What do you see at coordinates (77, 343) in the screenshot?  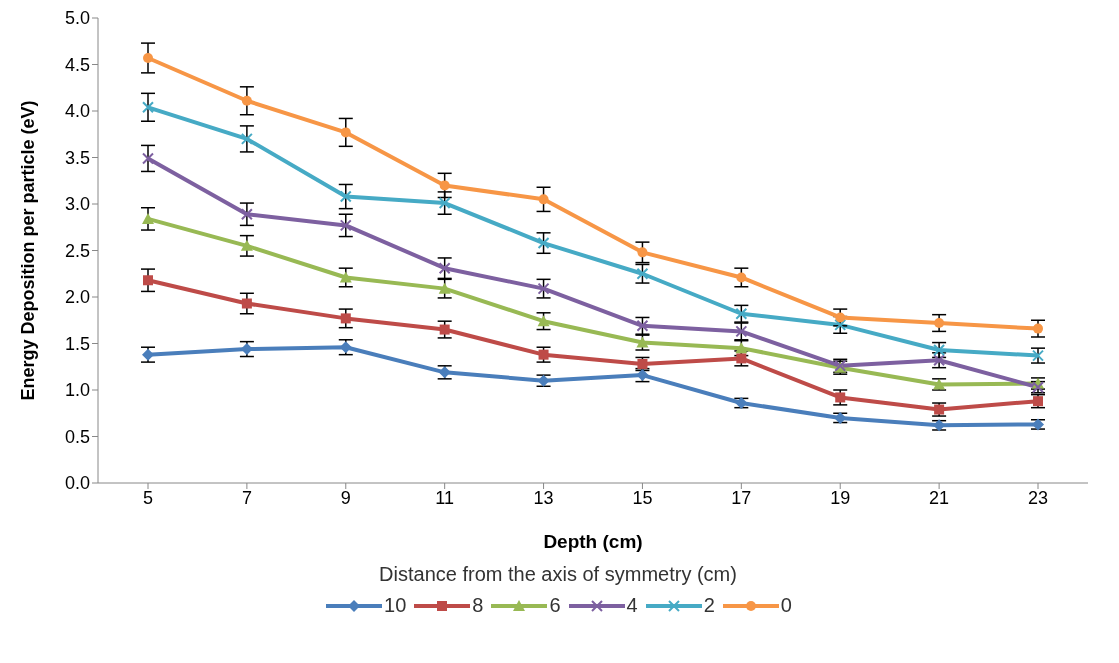 I see `y-tick-label: 1.5` at bounding box center [77, 343].